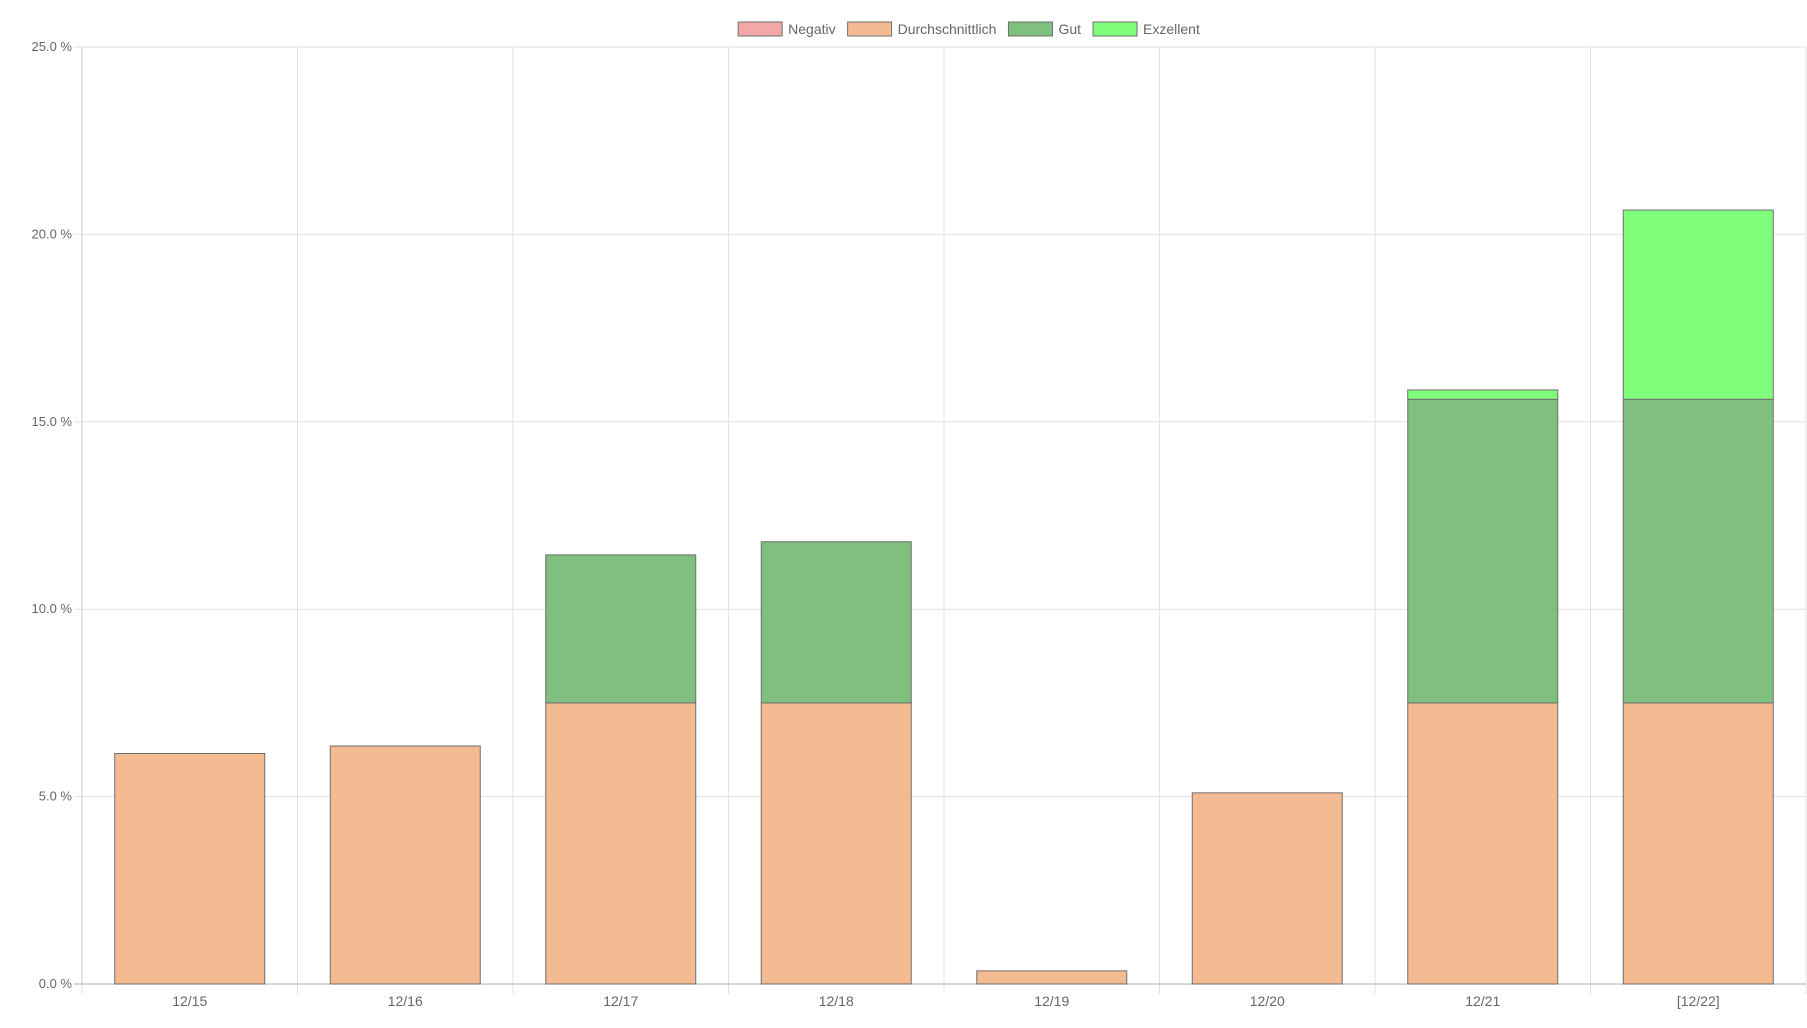 This screenshot has width=1807, height=1028. I want to click on legend-swatch-negativ, so click(760, 29).